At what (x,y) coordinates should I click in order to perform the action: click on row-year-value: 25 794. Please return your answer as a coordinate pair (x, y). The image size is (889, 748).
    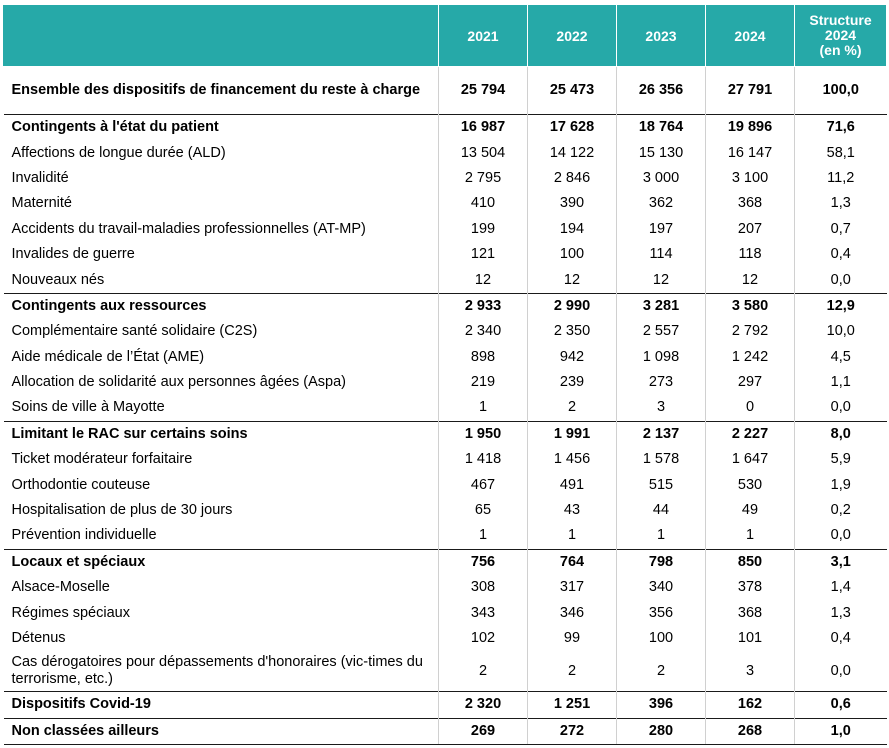
    Looking at the image, I should click on (483, 90).